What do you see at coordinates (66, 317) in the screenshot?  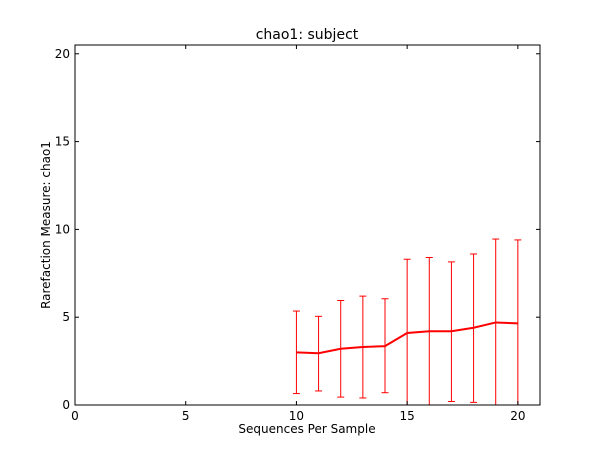 I see `y-tick-label: 5` at bounding box center [66, 317].